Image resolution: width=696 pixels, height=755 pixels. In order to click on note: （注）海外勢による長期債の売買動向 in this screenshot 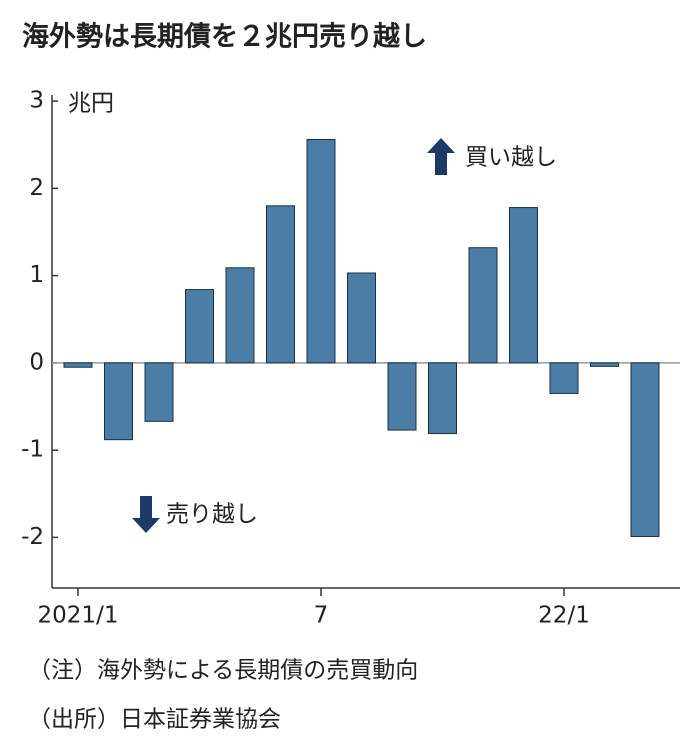, I will do `click(223, 671)`.